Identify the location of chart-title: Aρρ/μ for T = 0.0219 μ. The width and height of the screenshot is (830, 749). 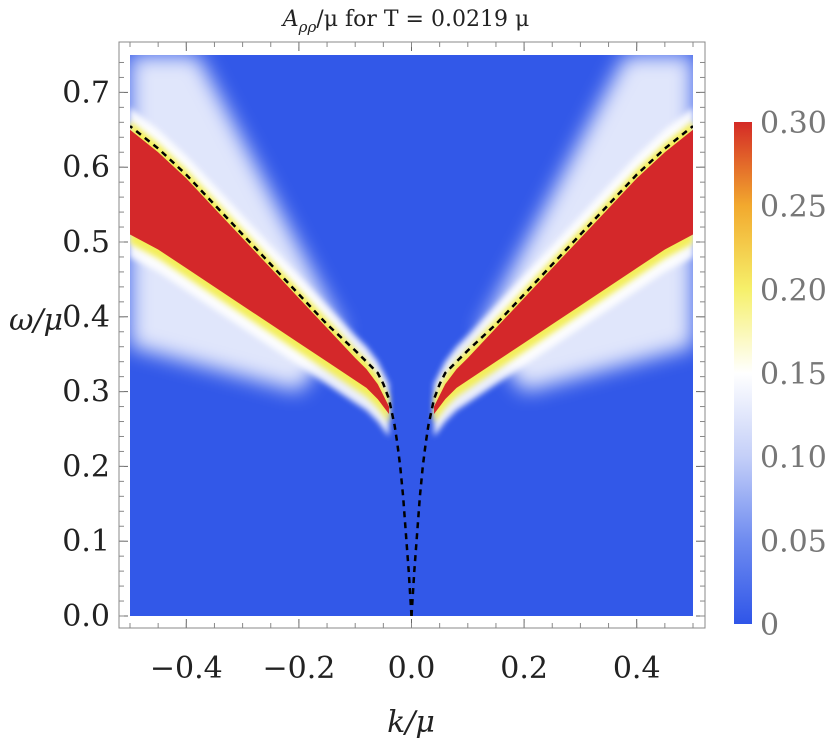
(405, 21).